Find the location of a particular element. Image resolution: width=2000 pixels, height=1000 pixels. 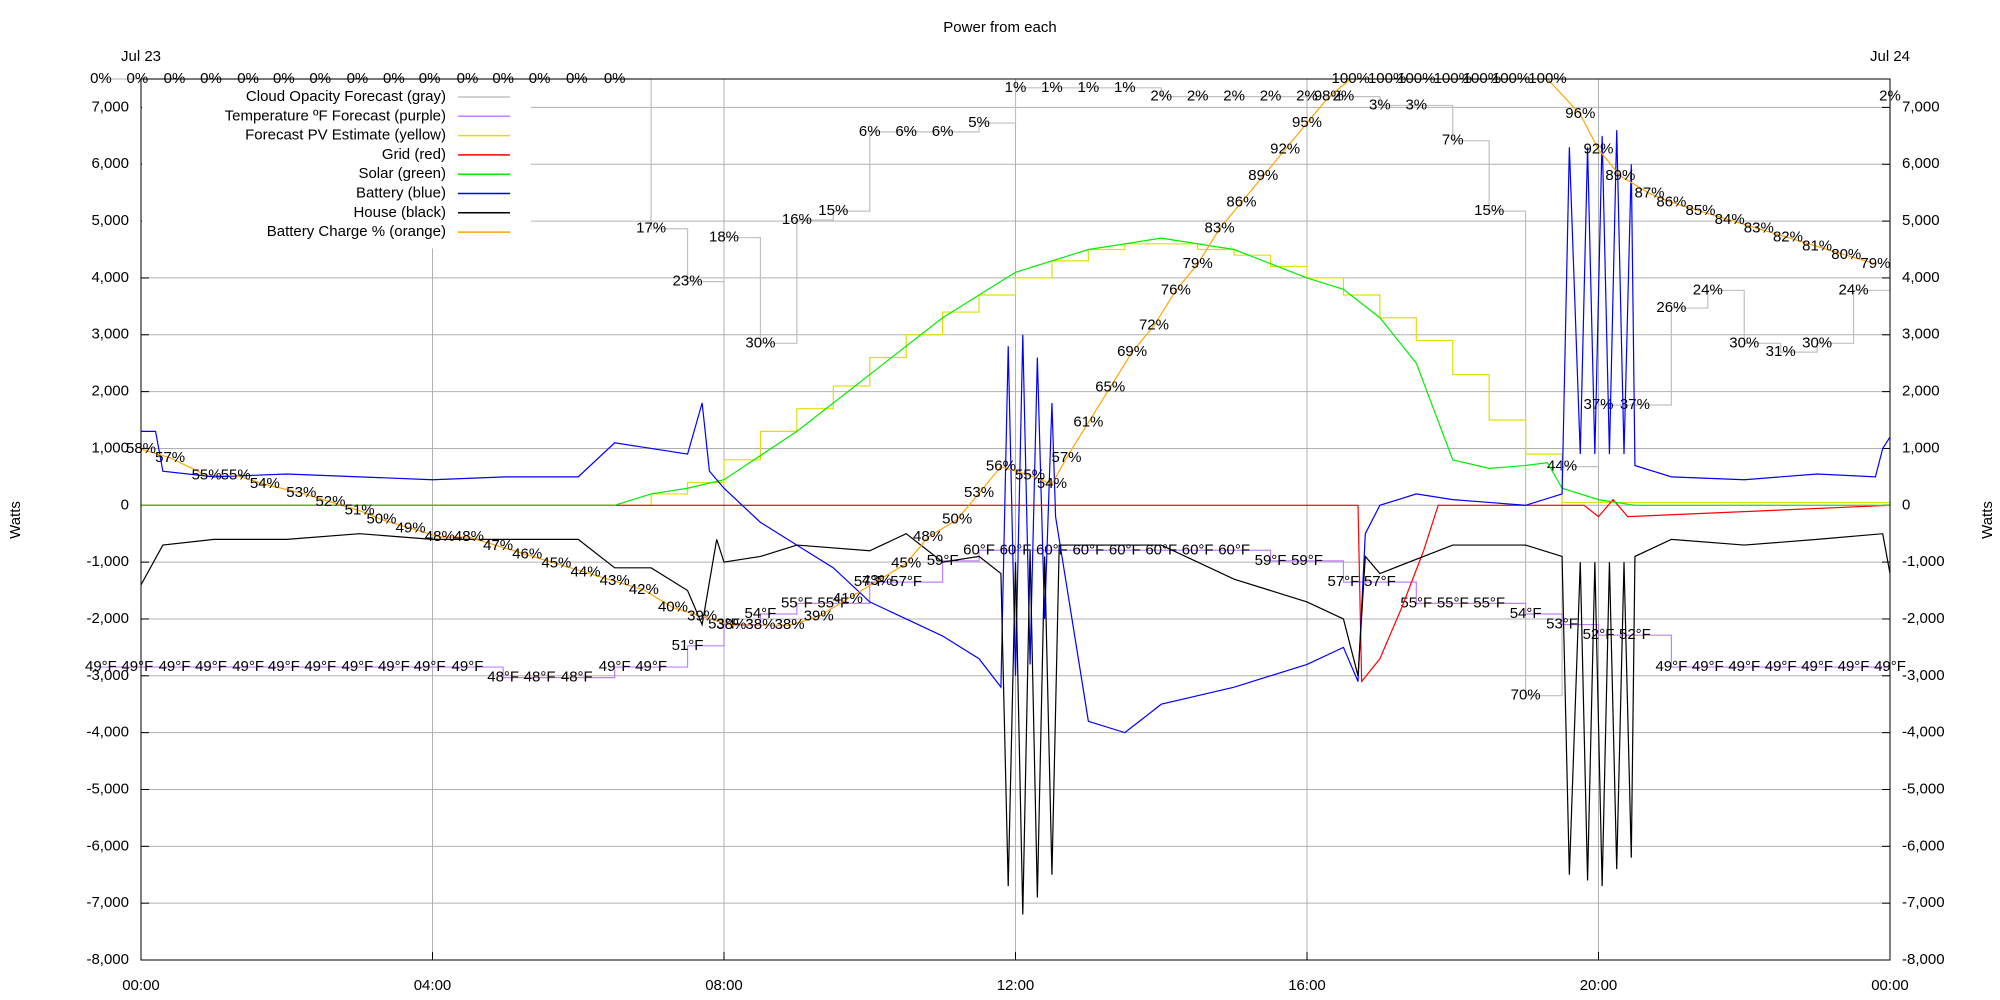

y-tick-label: -6,000 is located at coordinates (107, 845).